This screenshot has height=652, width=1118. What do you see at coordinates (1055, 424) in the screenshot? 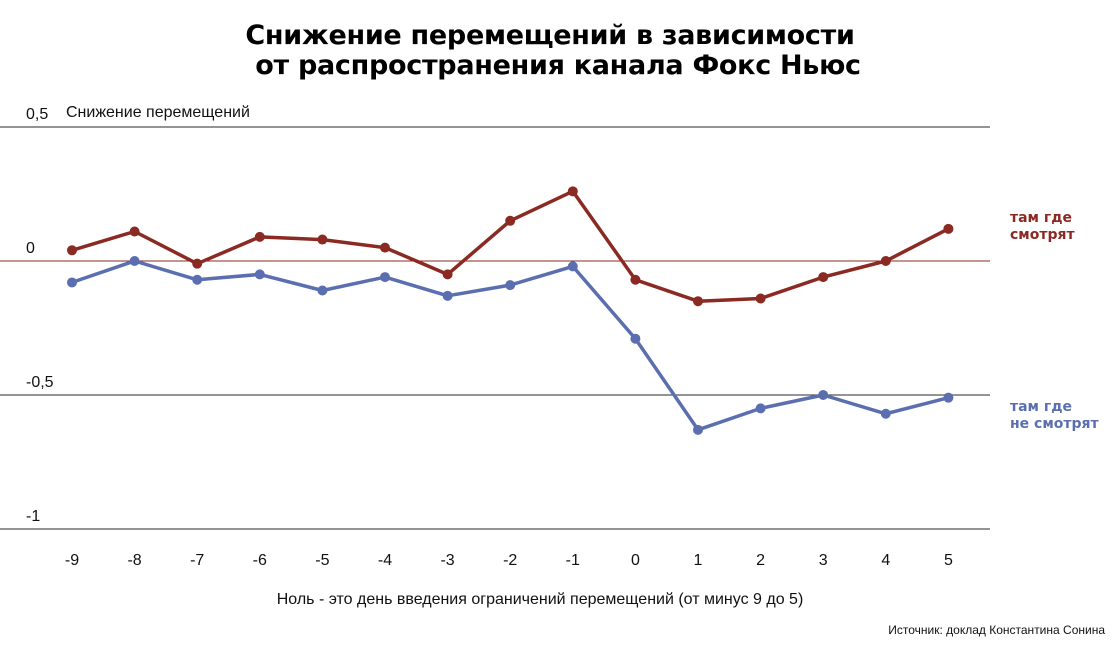
I see `legend-label-2-line-2: не смотрят` at bounding box center [1055, 424].